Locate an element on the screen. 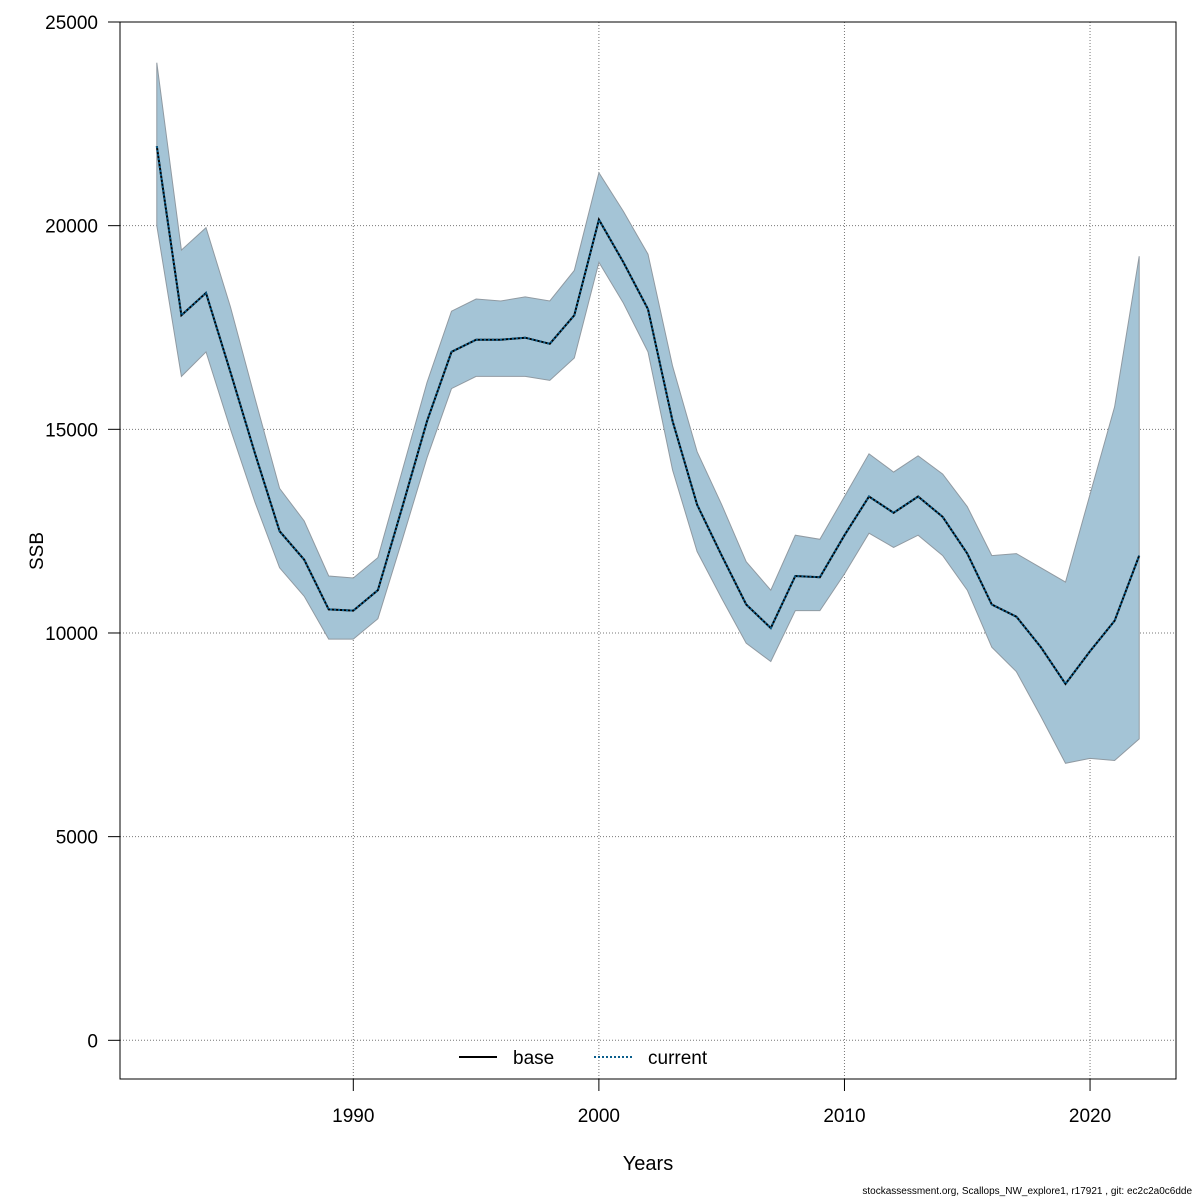  x-axis-label: Years is located at coordinates (648, 1164).